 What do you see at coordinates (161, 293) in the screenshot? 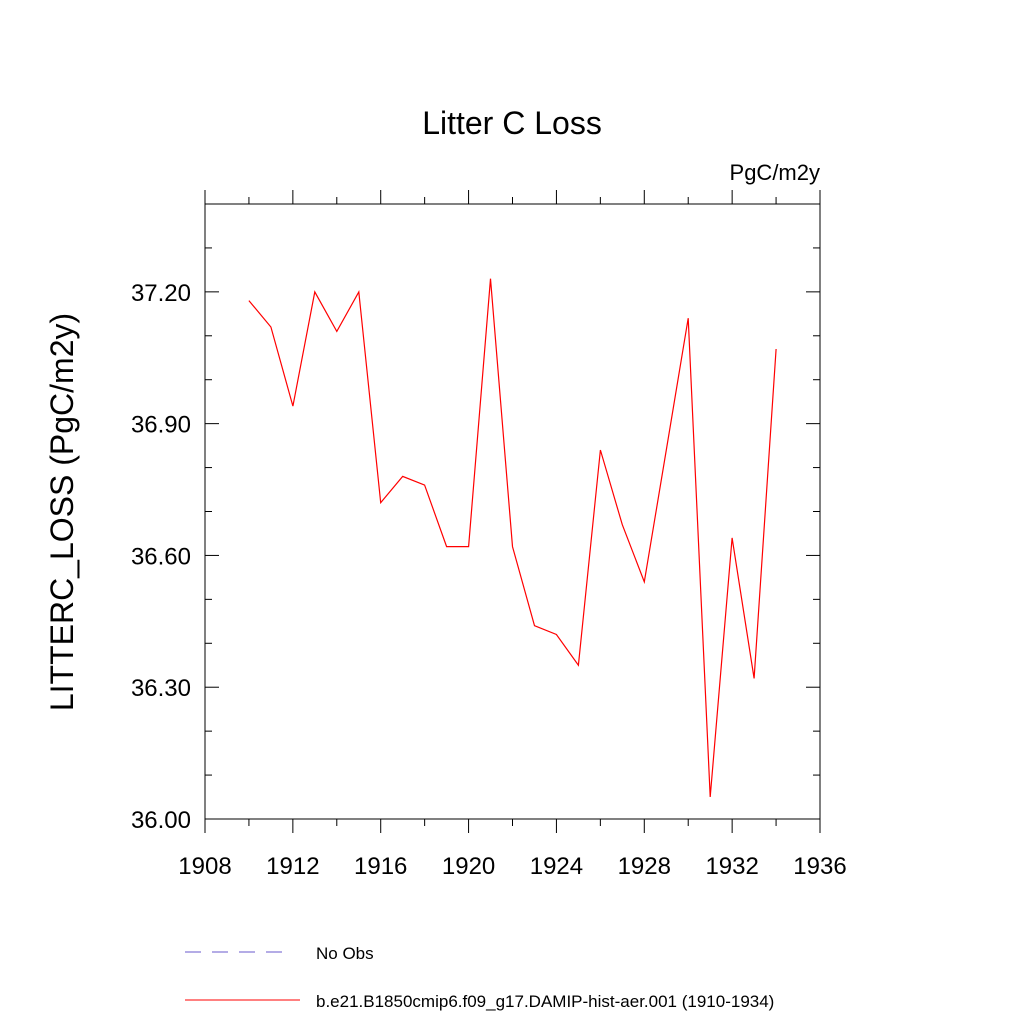
I see `y-tick-label: 37.20` at bounding box center [161, 293].